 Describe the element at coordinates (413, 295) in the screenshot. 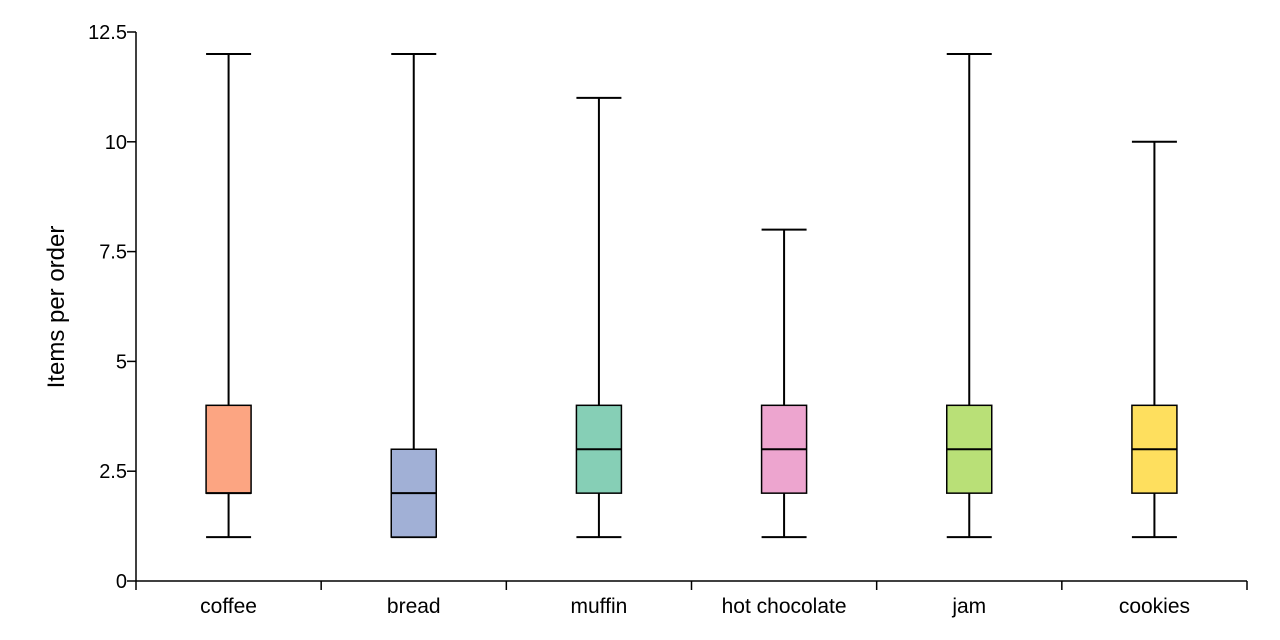

I see `box-bread` at that location.